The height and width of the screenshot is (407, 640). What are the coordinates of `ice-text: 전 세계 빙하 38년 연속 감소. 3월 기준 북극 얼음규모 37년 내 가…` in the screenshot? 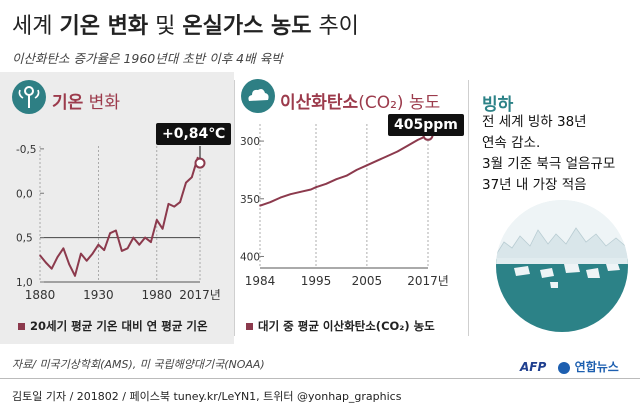 It's located at (548, 154).